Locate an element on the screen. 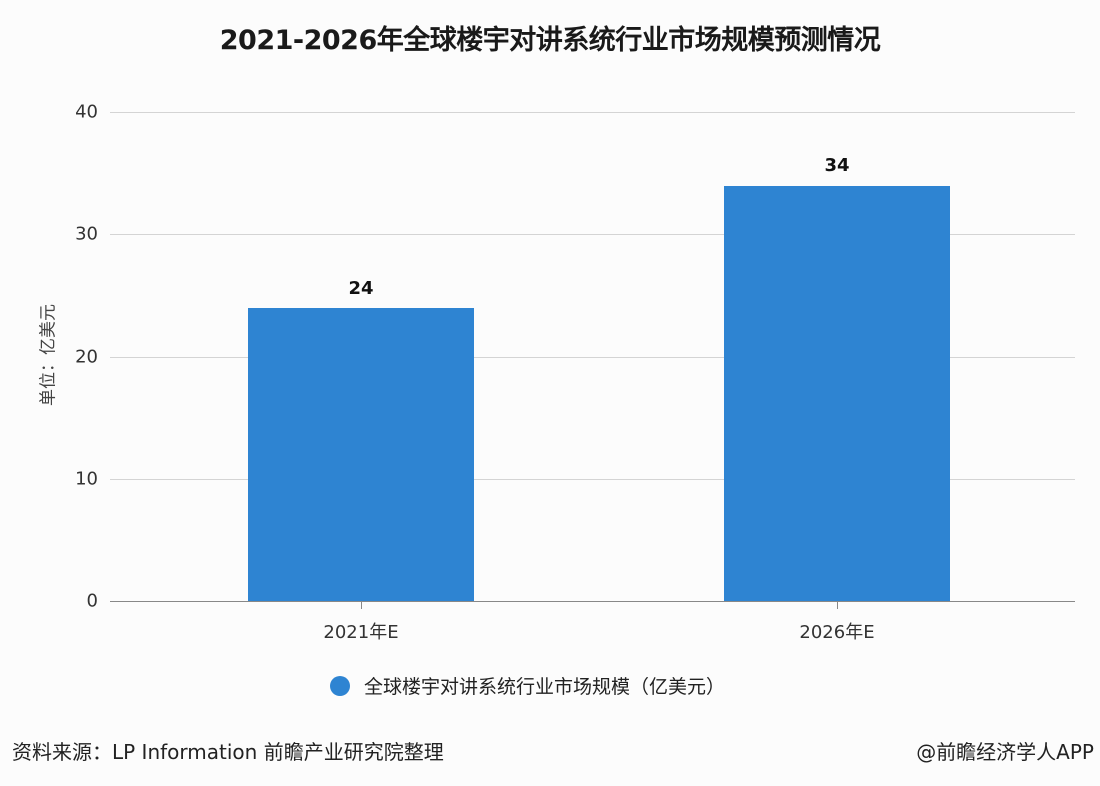  legend: 全球楼宇对讲系统行业市场规模（亿美元） is located at coordinates (527, 685).